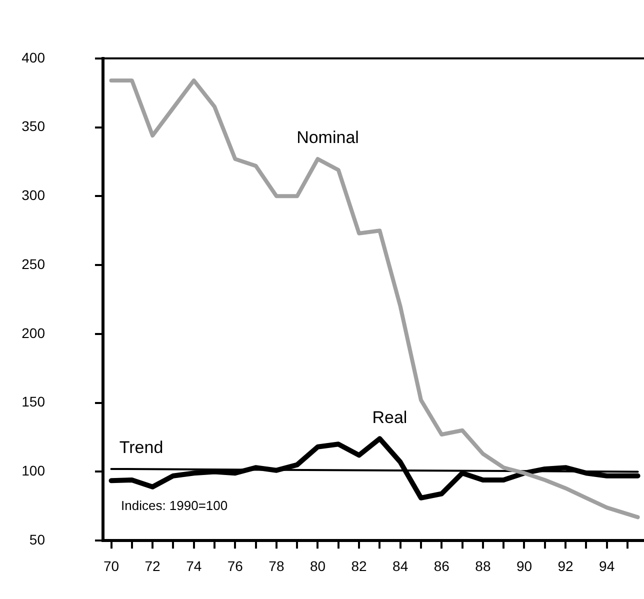 This screenshot has height=599, width=644. What do you see at coordinates (400, 566) in the screenshot?
I see `x-tick-label: 84` at bounding box center [400, 566].